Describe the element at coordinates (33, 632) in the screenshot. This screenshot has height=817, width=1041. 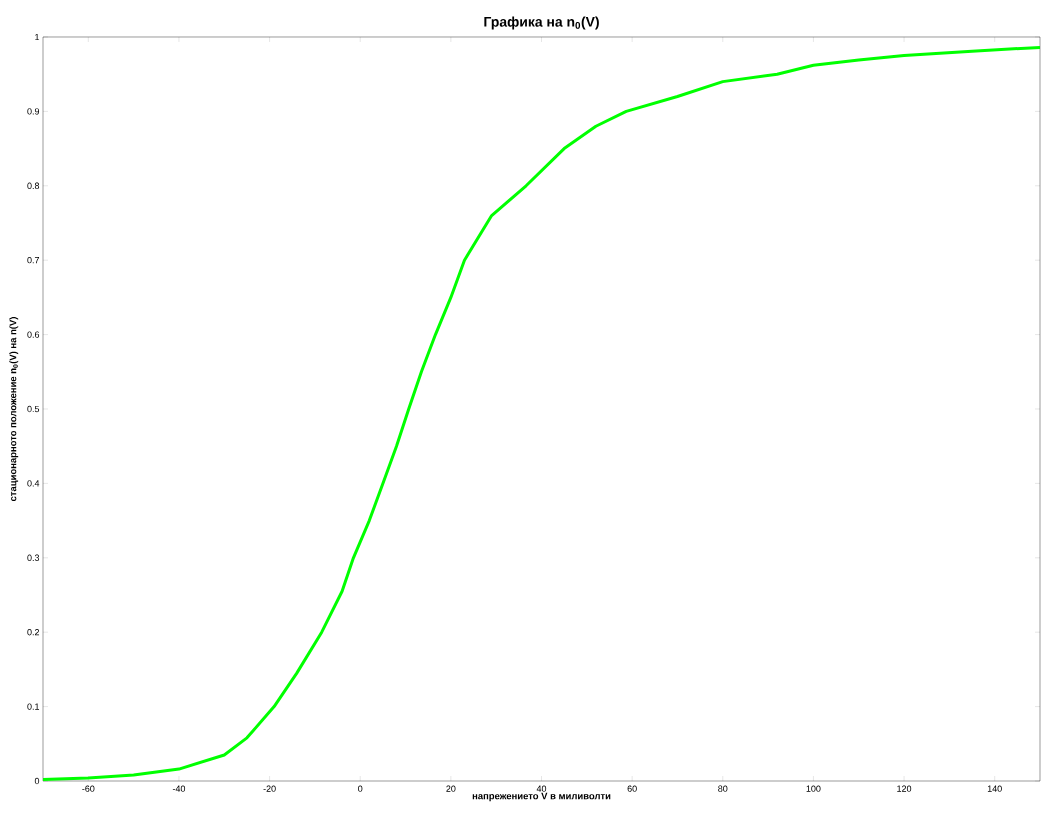
I see `y-tick-label: 0.2` at that location.